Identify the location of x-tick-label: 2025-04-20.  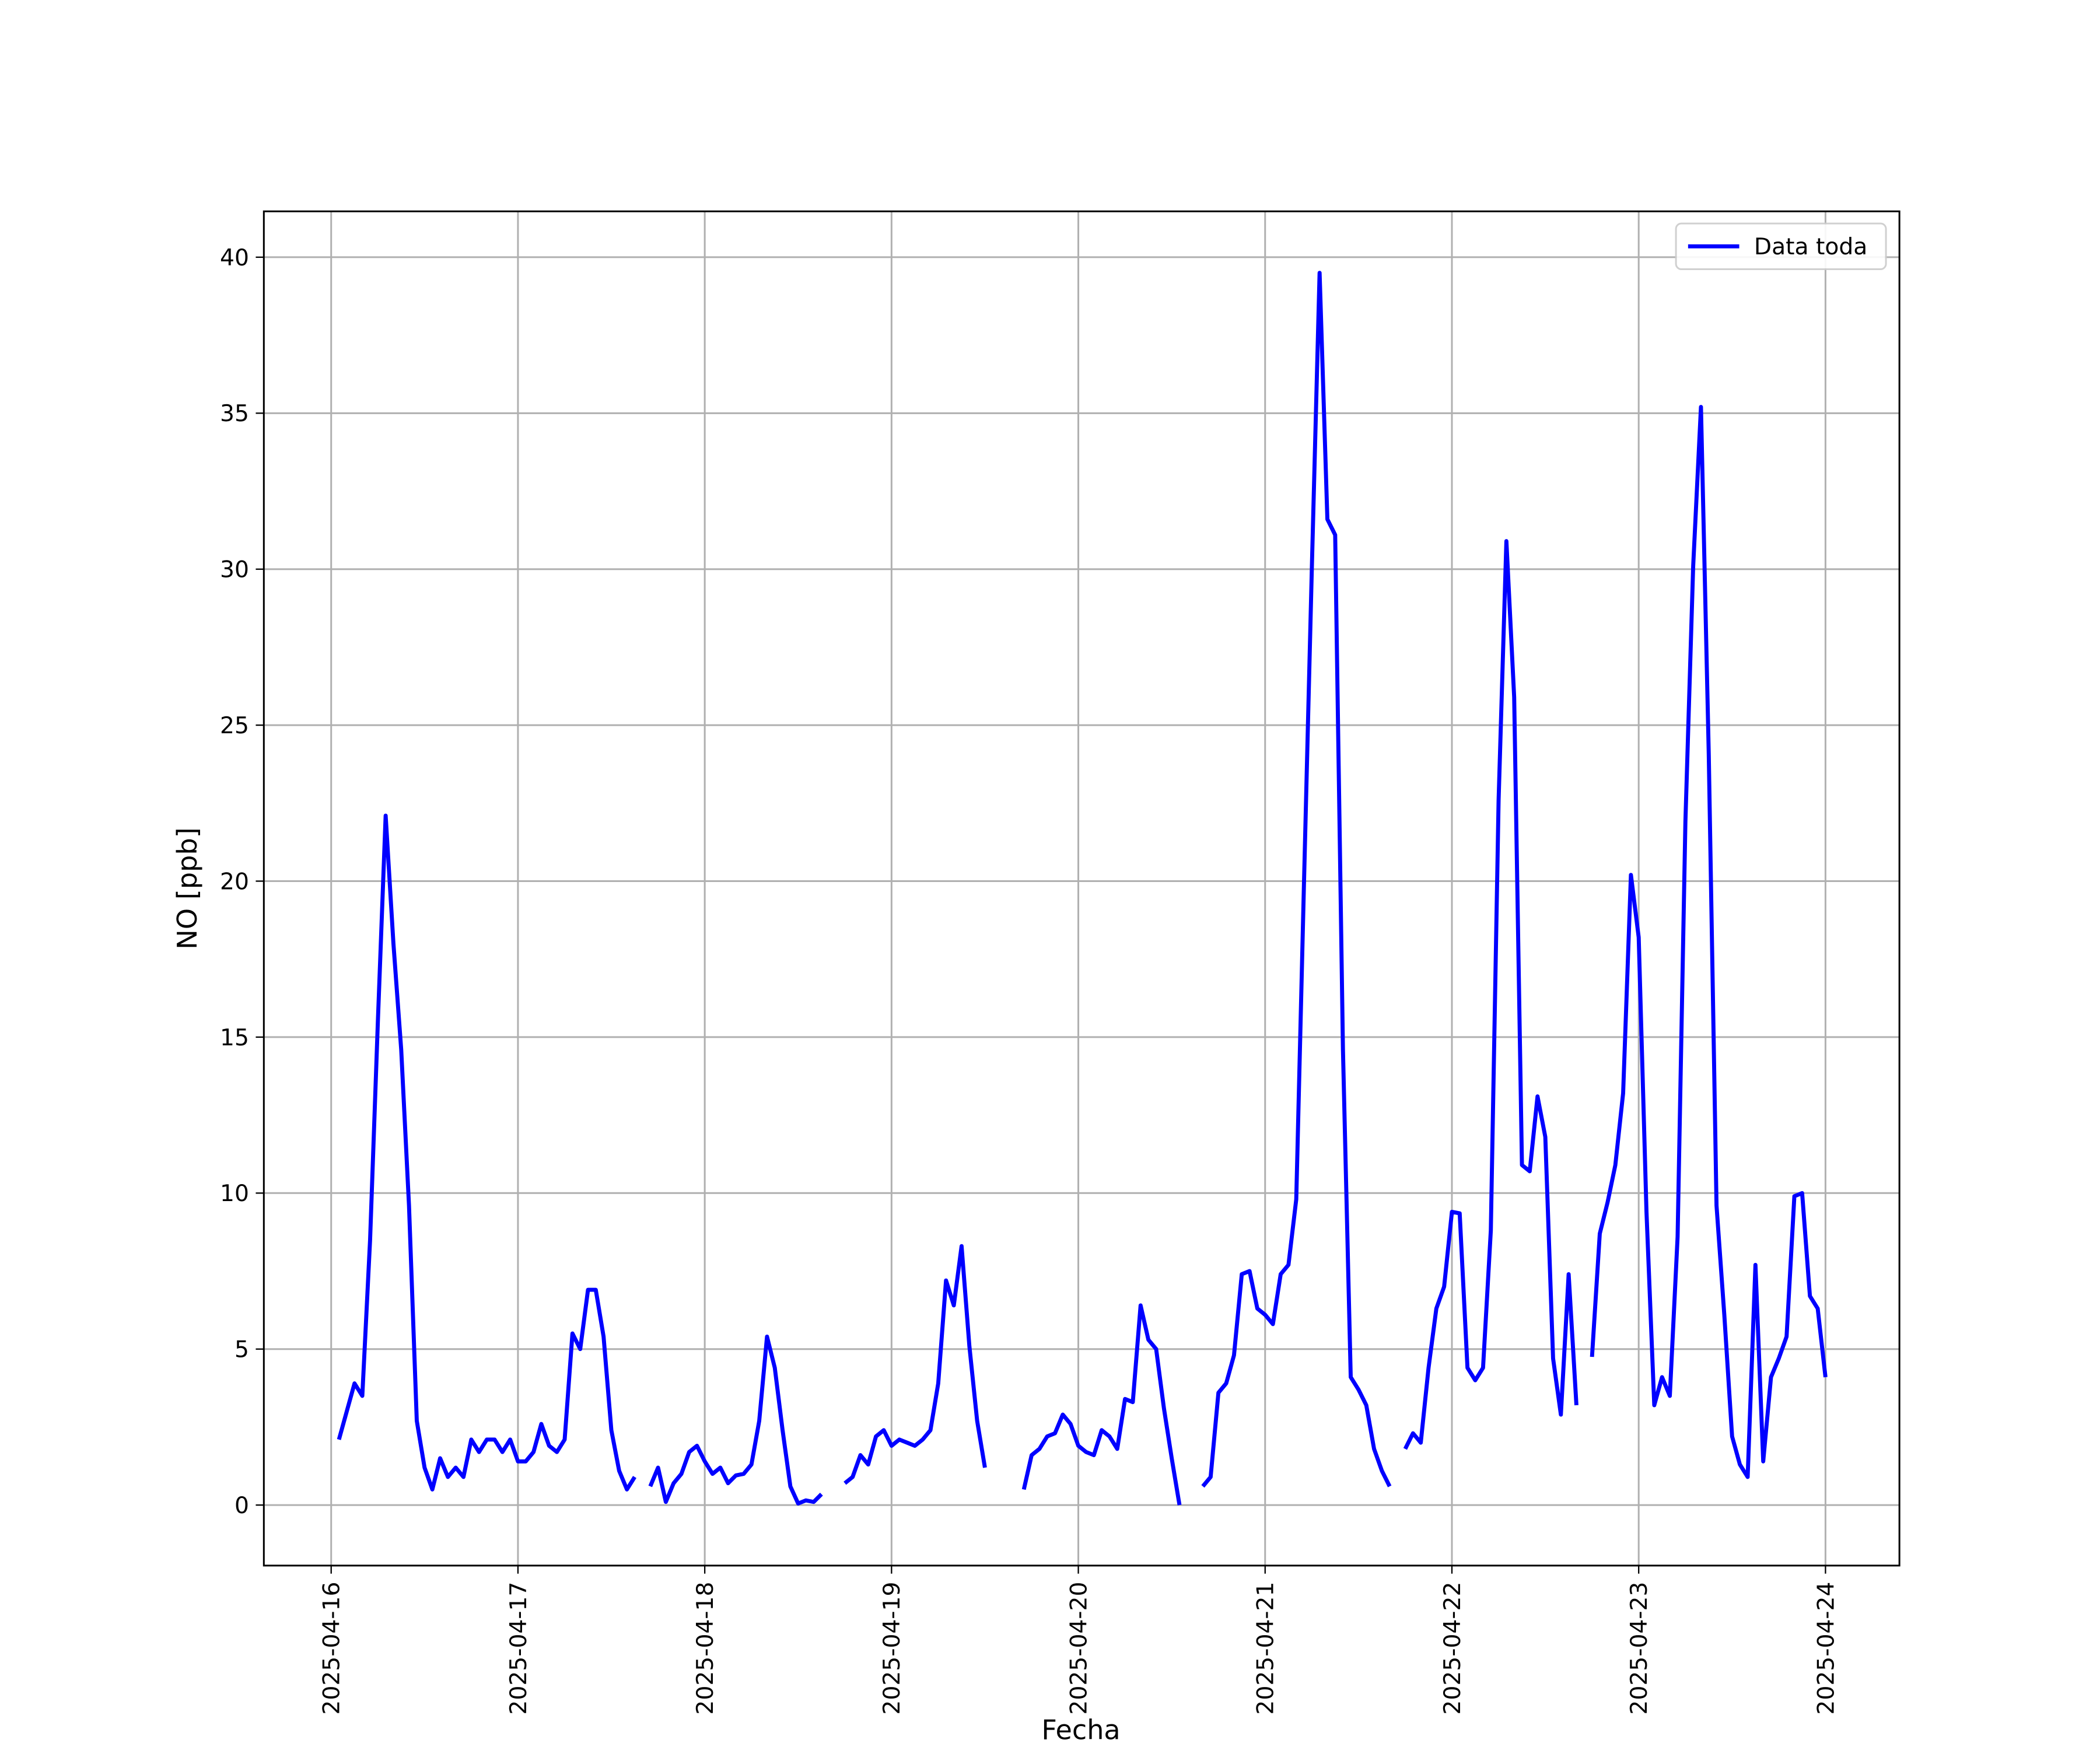
(1079, 1648).